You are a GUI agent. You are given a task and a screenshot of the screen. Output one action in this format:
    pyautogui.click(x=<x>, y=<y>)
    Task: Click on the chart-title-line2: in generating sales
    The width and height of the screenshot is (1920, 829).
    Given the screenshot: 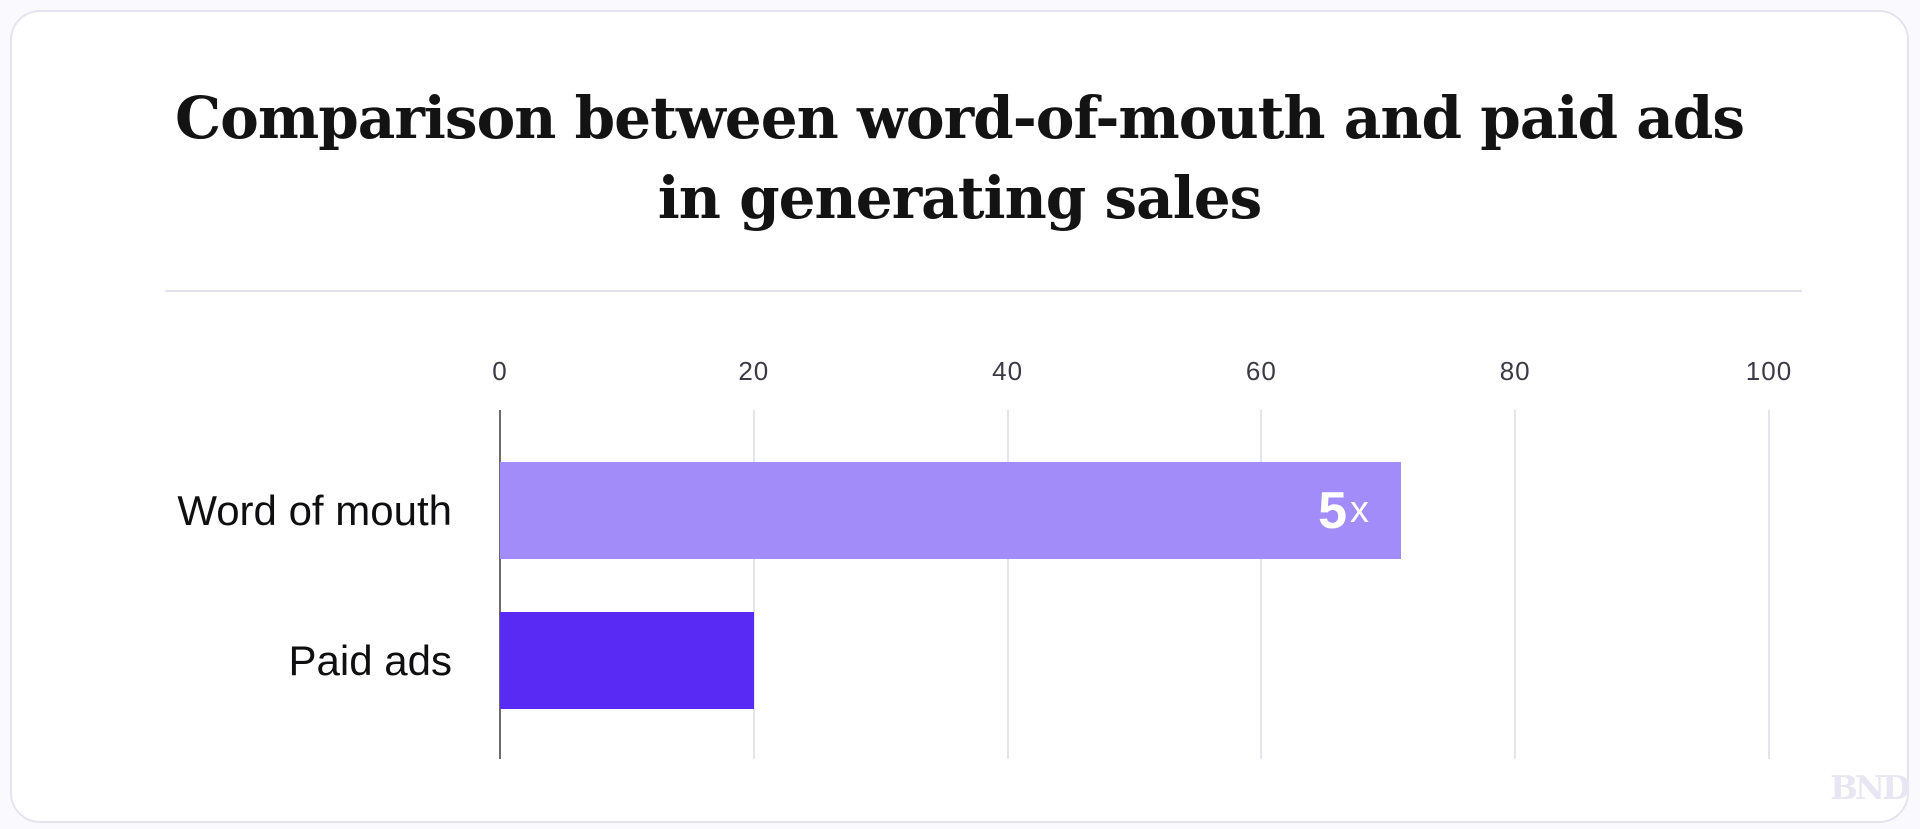 What is the action you would take?
    pyautogui.click(x=960, y=198)
    